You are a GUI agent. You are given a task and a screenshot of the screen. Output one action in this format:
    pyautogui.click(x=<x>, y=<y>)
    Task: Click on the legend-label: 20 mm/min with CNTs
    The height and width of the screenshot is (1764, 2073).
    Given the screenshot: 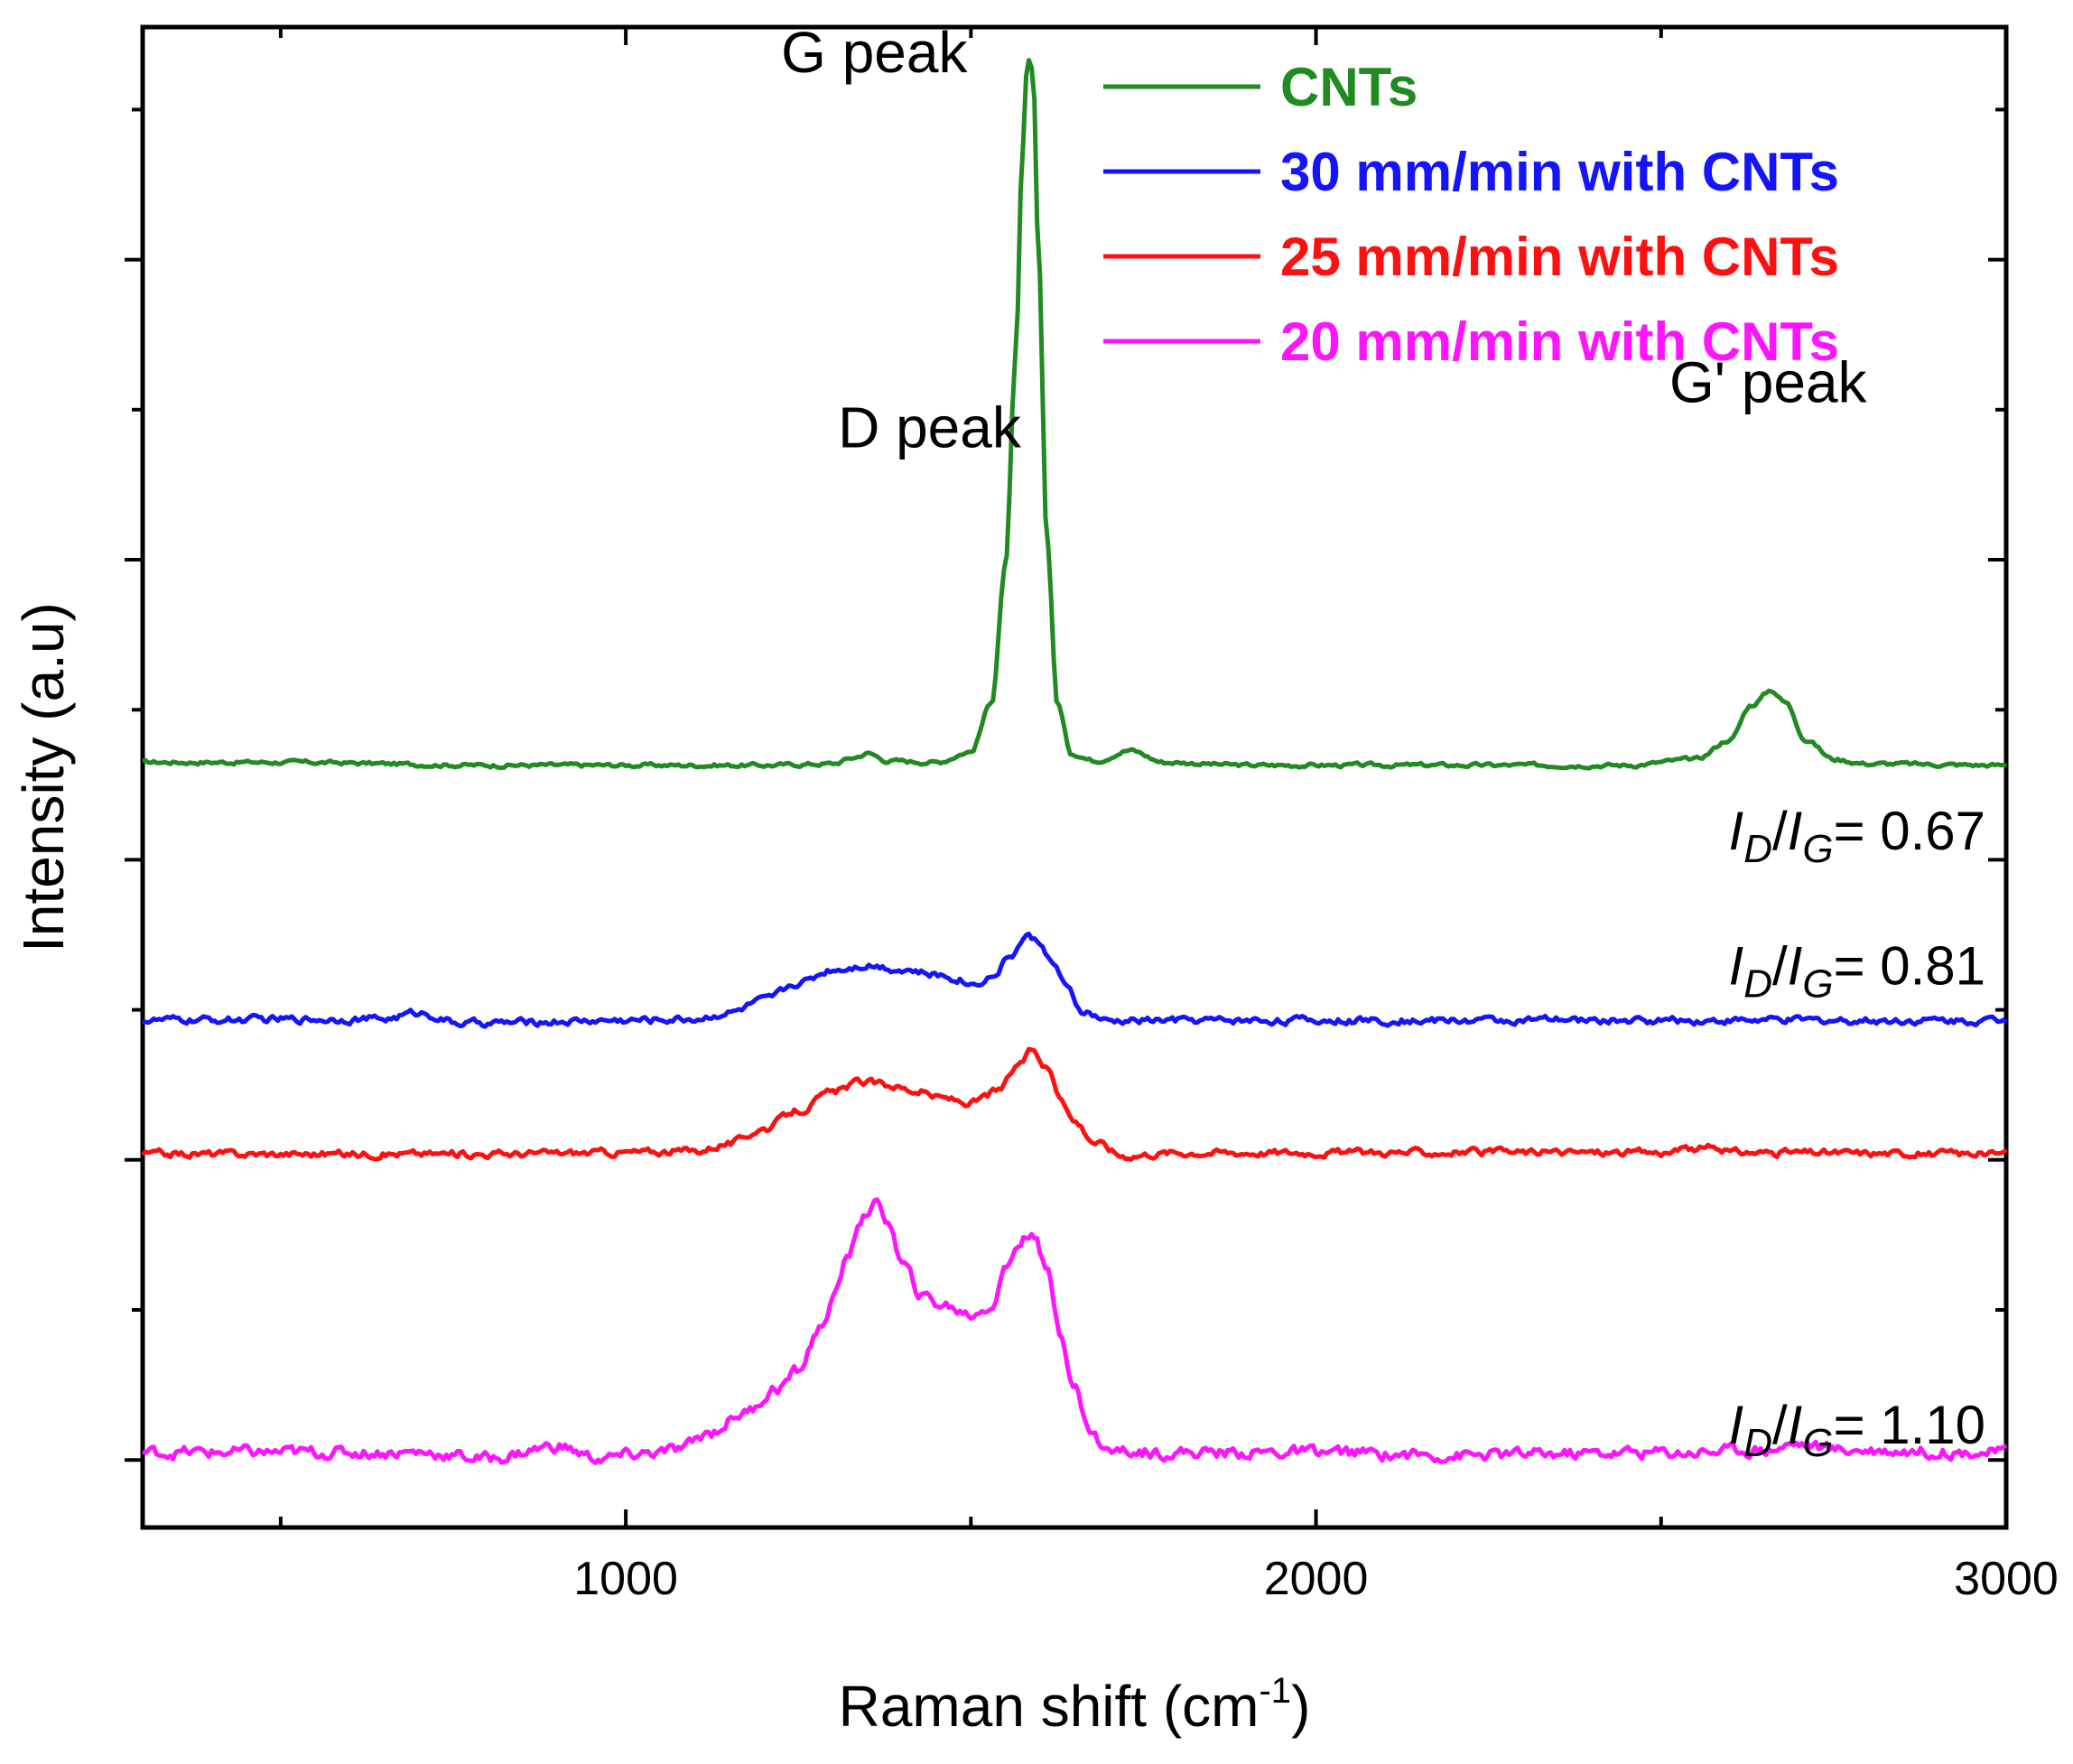 What is the action you would take?
    pyautogui.click(x=1559, y=341)
    